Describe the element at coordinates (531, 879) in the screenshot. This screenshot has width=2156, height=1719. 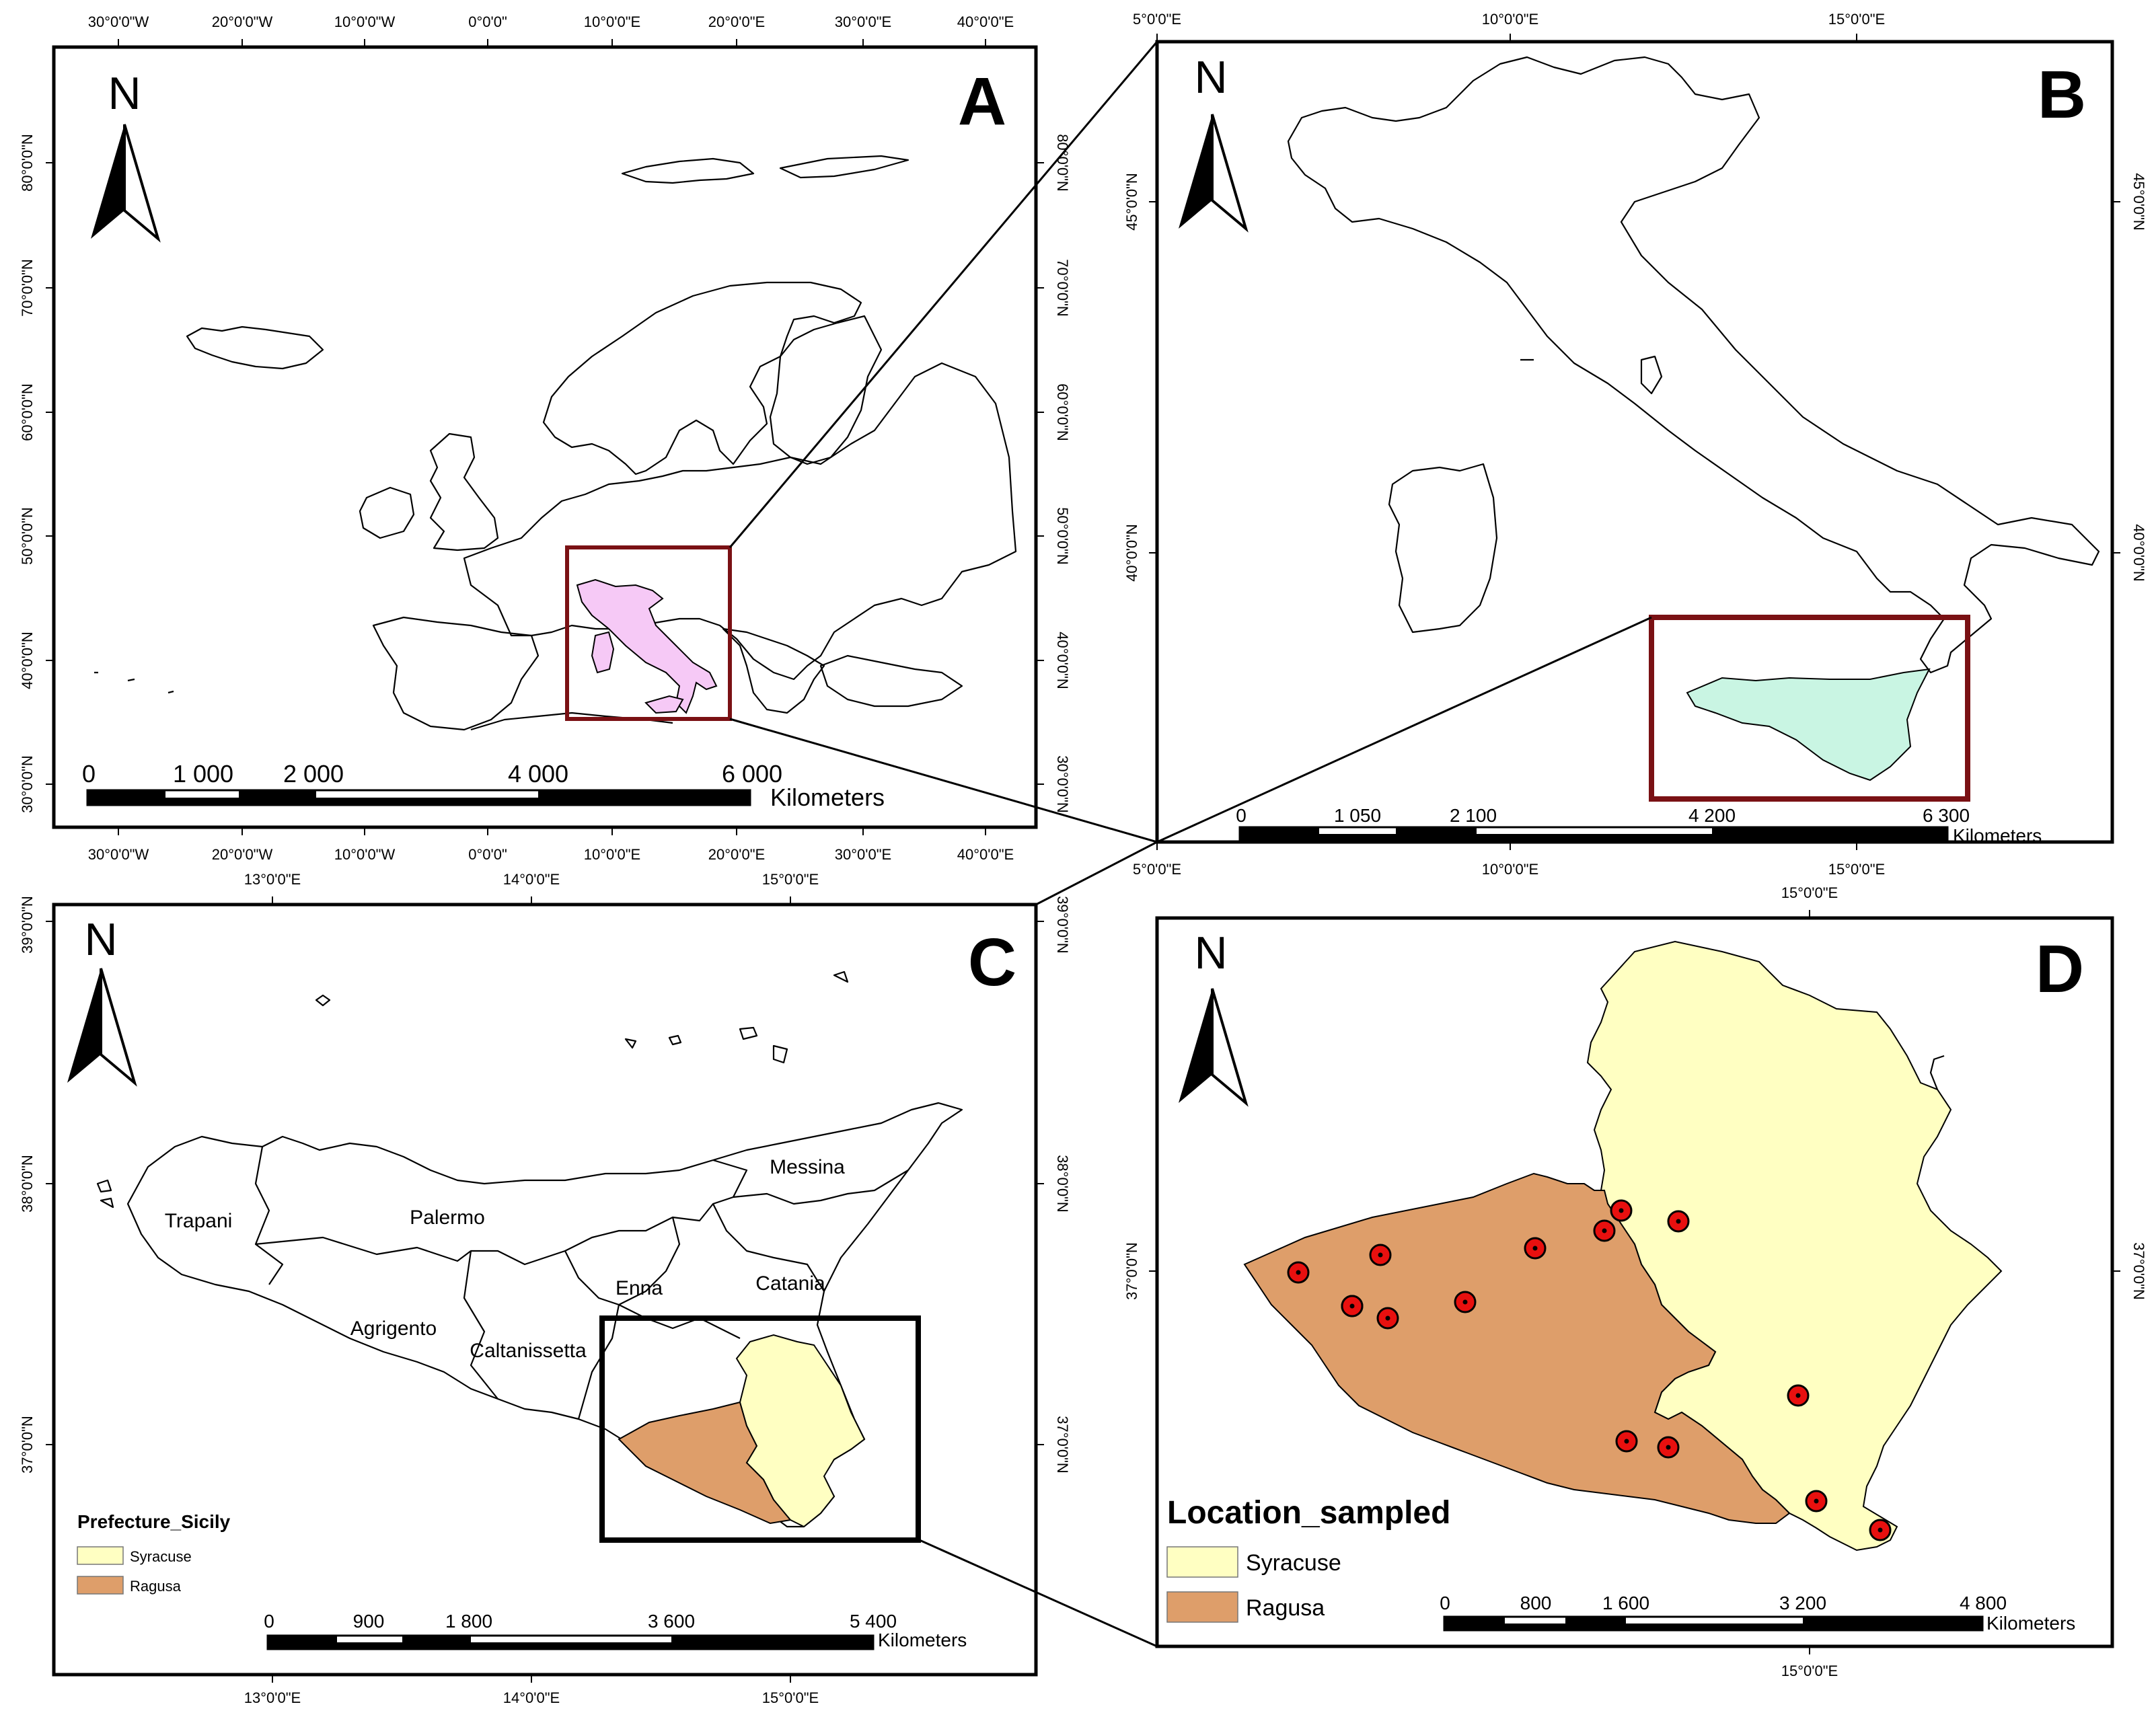
I see `panel-c-top-tick-2: 14°0'0"E` at that location.